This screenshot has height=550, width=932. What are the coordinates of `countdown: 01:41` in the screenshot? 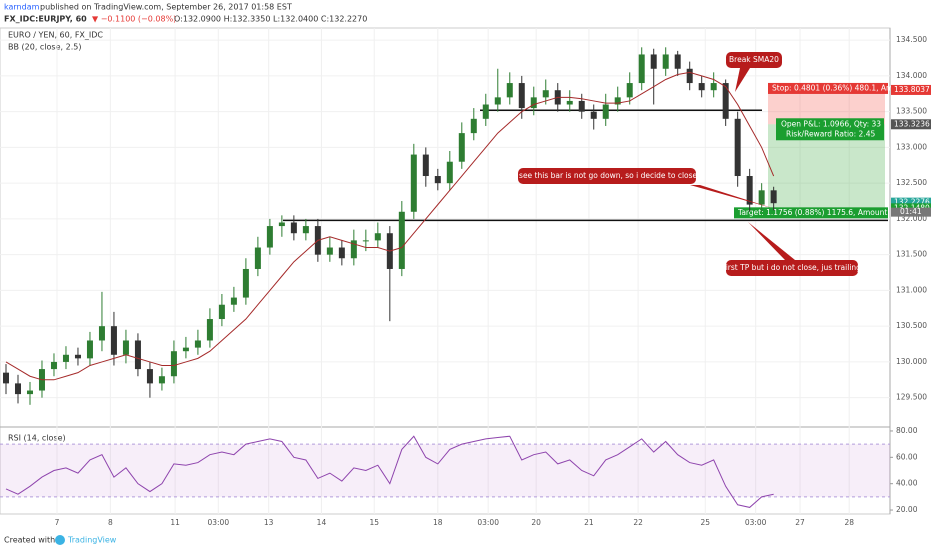 It's located at (911, 211).